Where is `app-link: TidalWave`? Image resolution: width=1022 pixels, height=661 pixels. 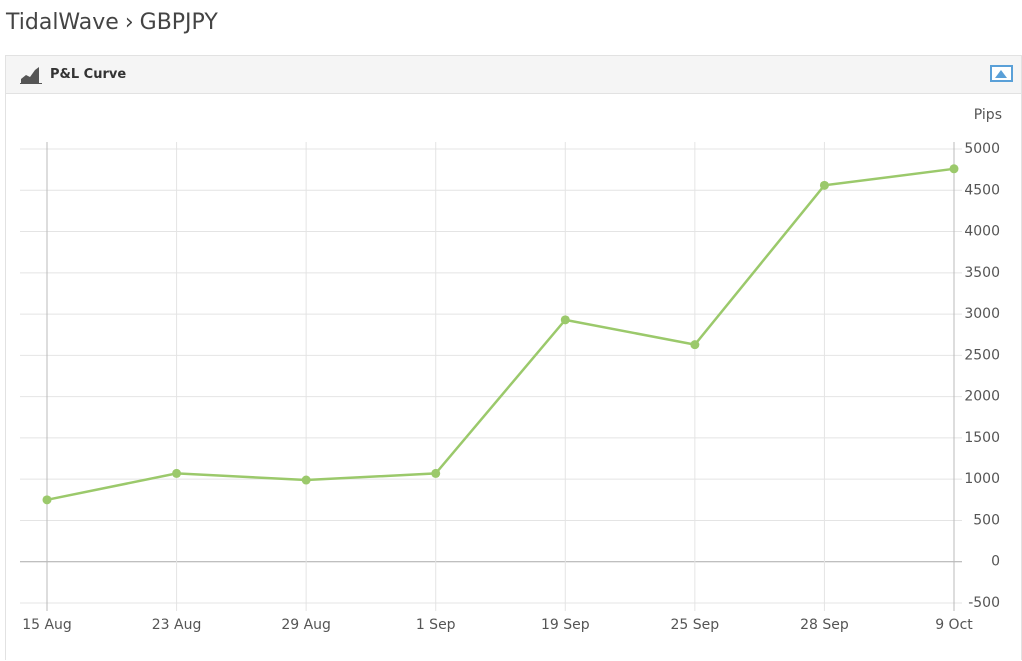
app-link: TidalWave is located at coordinates (62, 22).